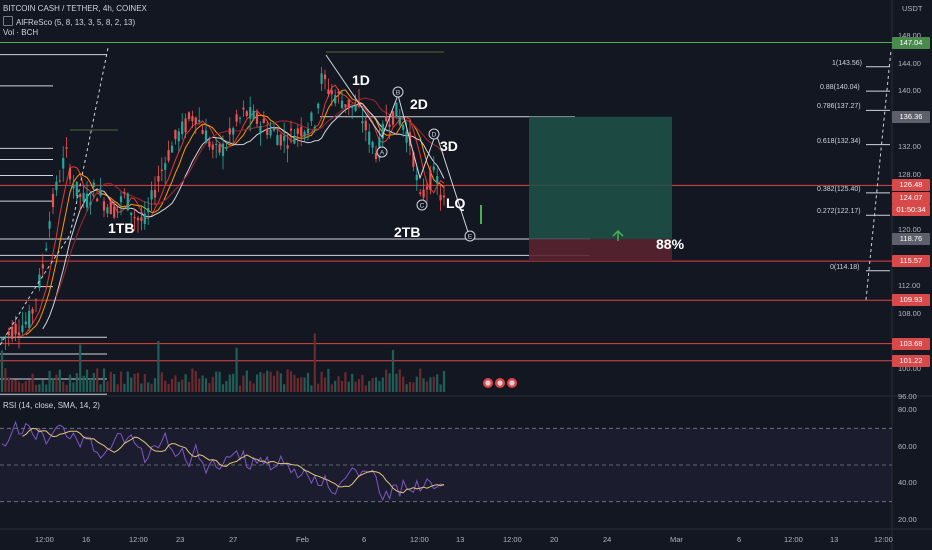  I want to click on volume-legend: Vol · BCH, so click(21, 32).